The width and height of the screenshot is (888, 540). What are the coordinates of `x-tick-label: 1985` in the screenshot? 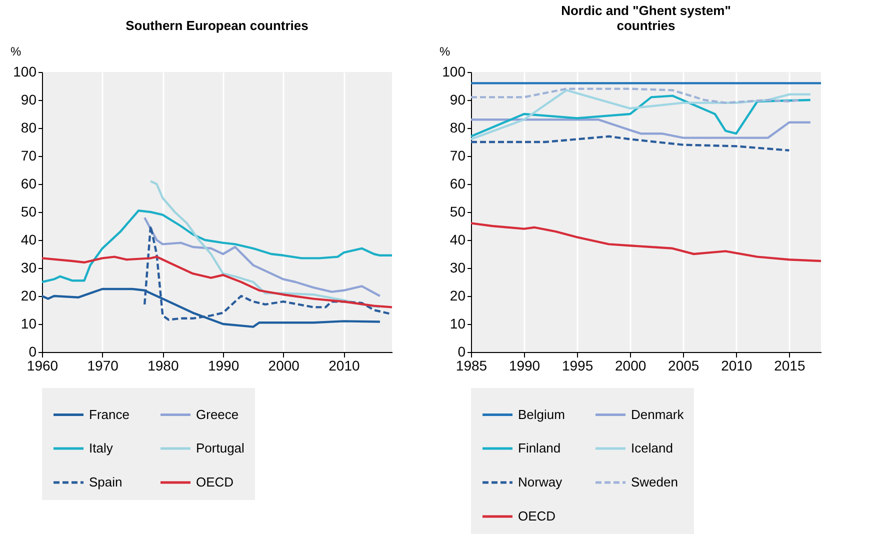 It's located at (472, 366).